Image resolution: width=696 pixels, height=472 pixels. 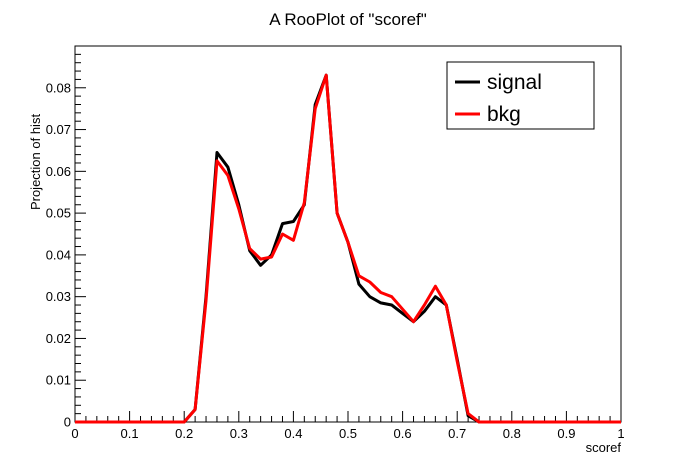 What do you see at coordinates (348, 19) in the screenshot?
I see `chart-title: A RooPlot of "scoref"` at bounding box center [348, 19].